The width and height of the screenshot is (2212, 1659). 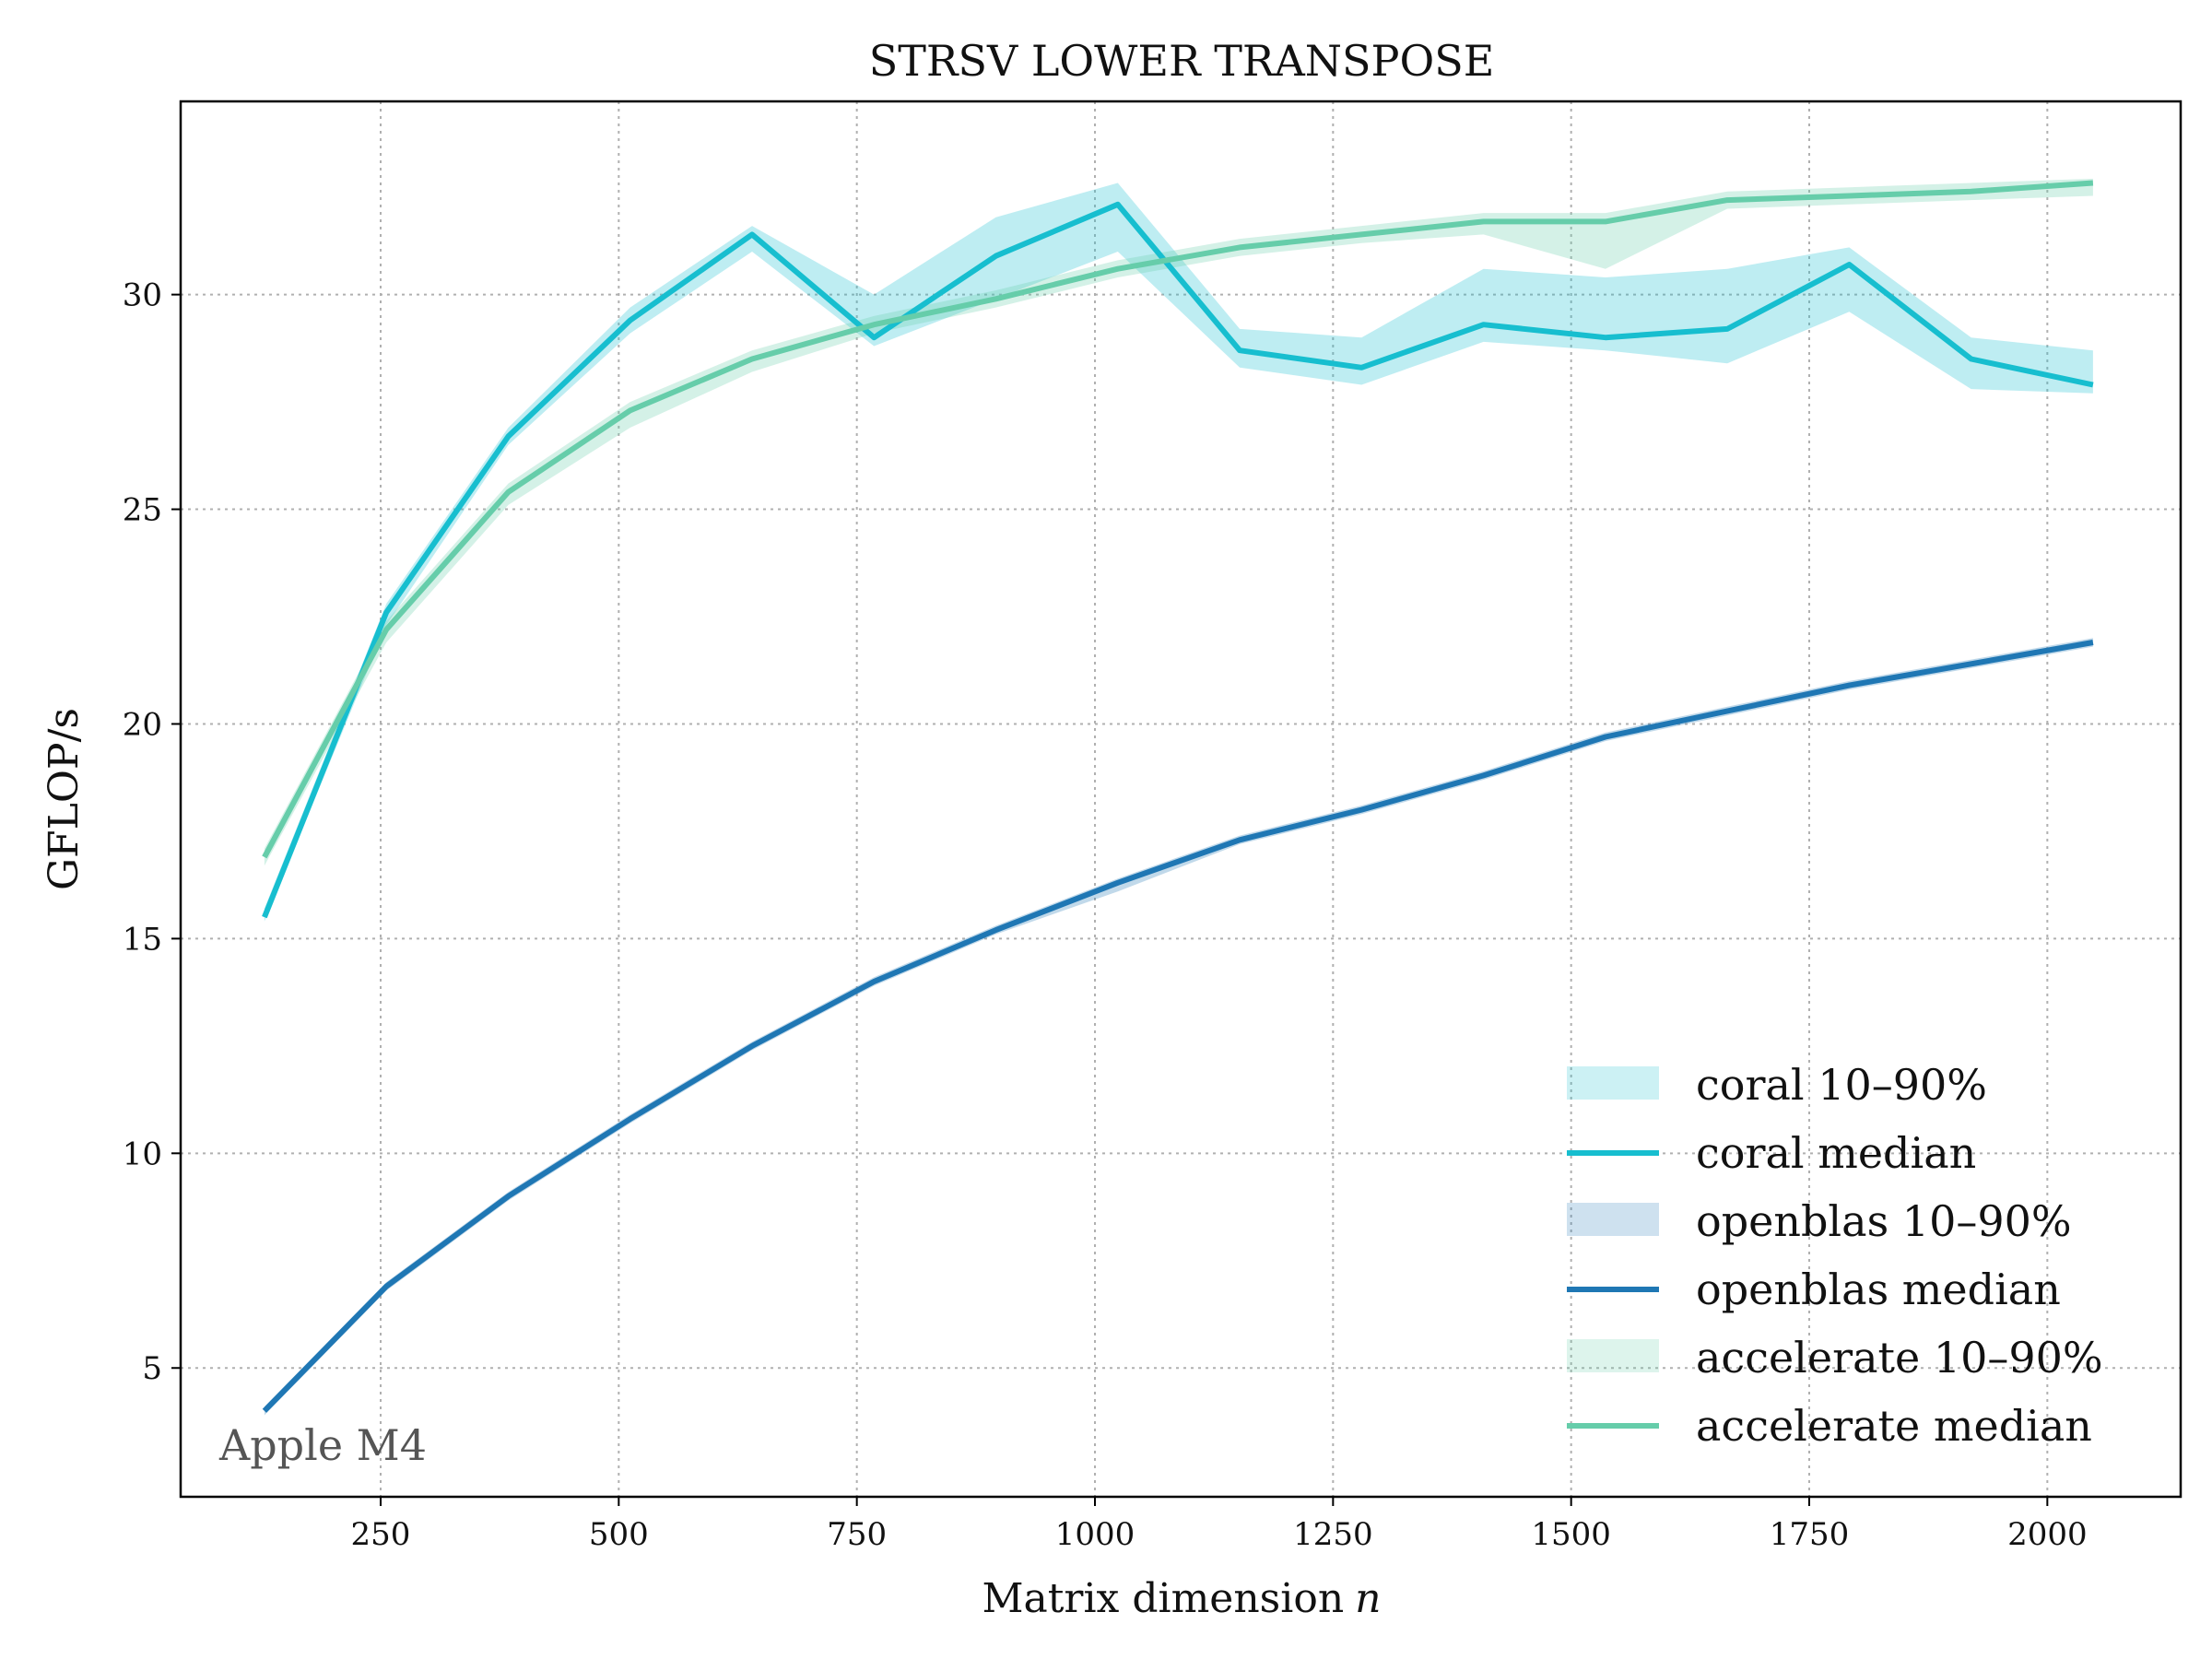 What do you see at coordinates (1333, 1534) in the screenshot?
I see `x-tick-label: 1250` at bounding box center [1333, 1534].